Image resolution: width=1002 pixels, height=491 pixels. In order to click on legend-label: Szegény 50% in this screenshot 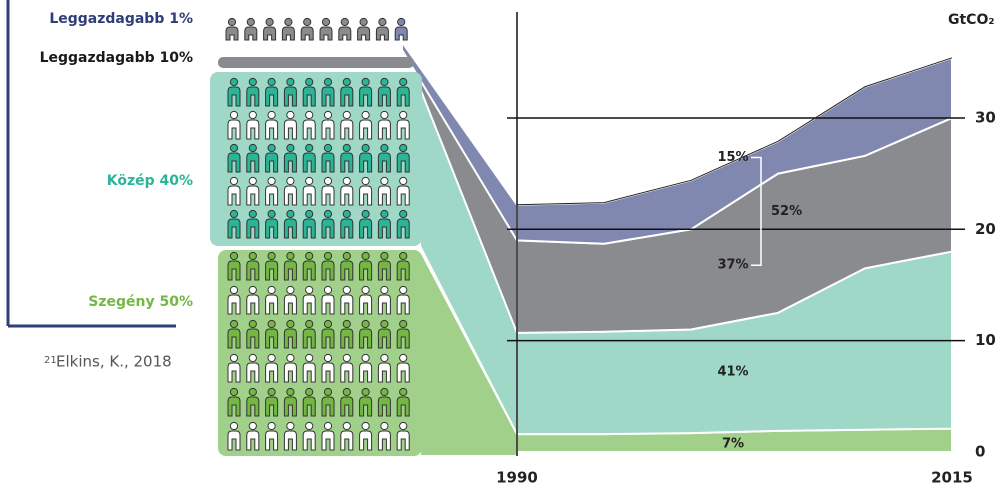, I will do `click(140, 302)`.